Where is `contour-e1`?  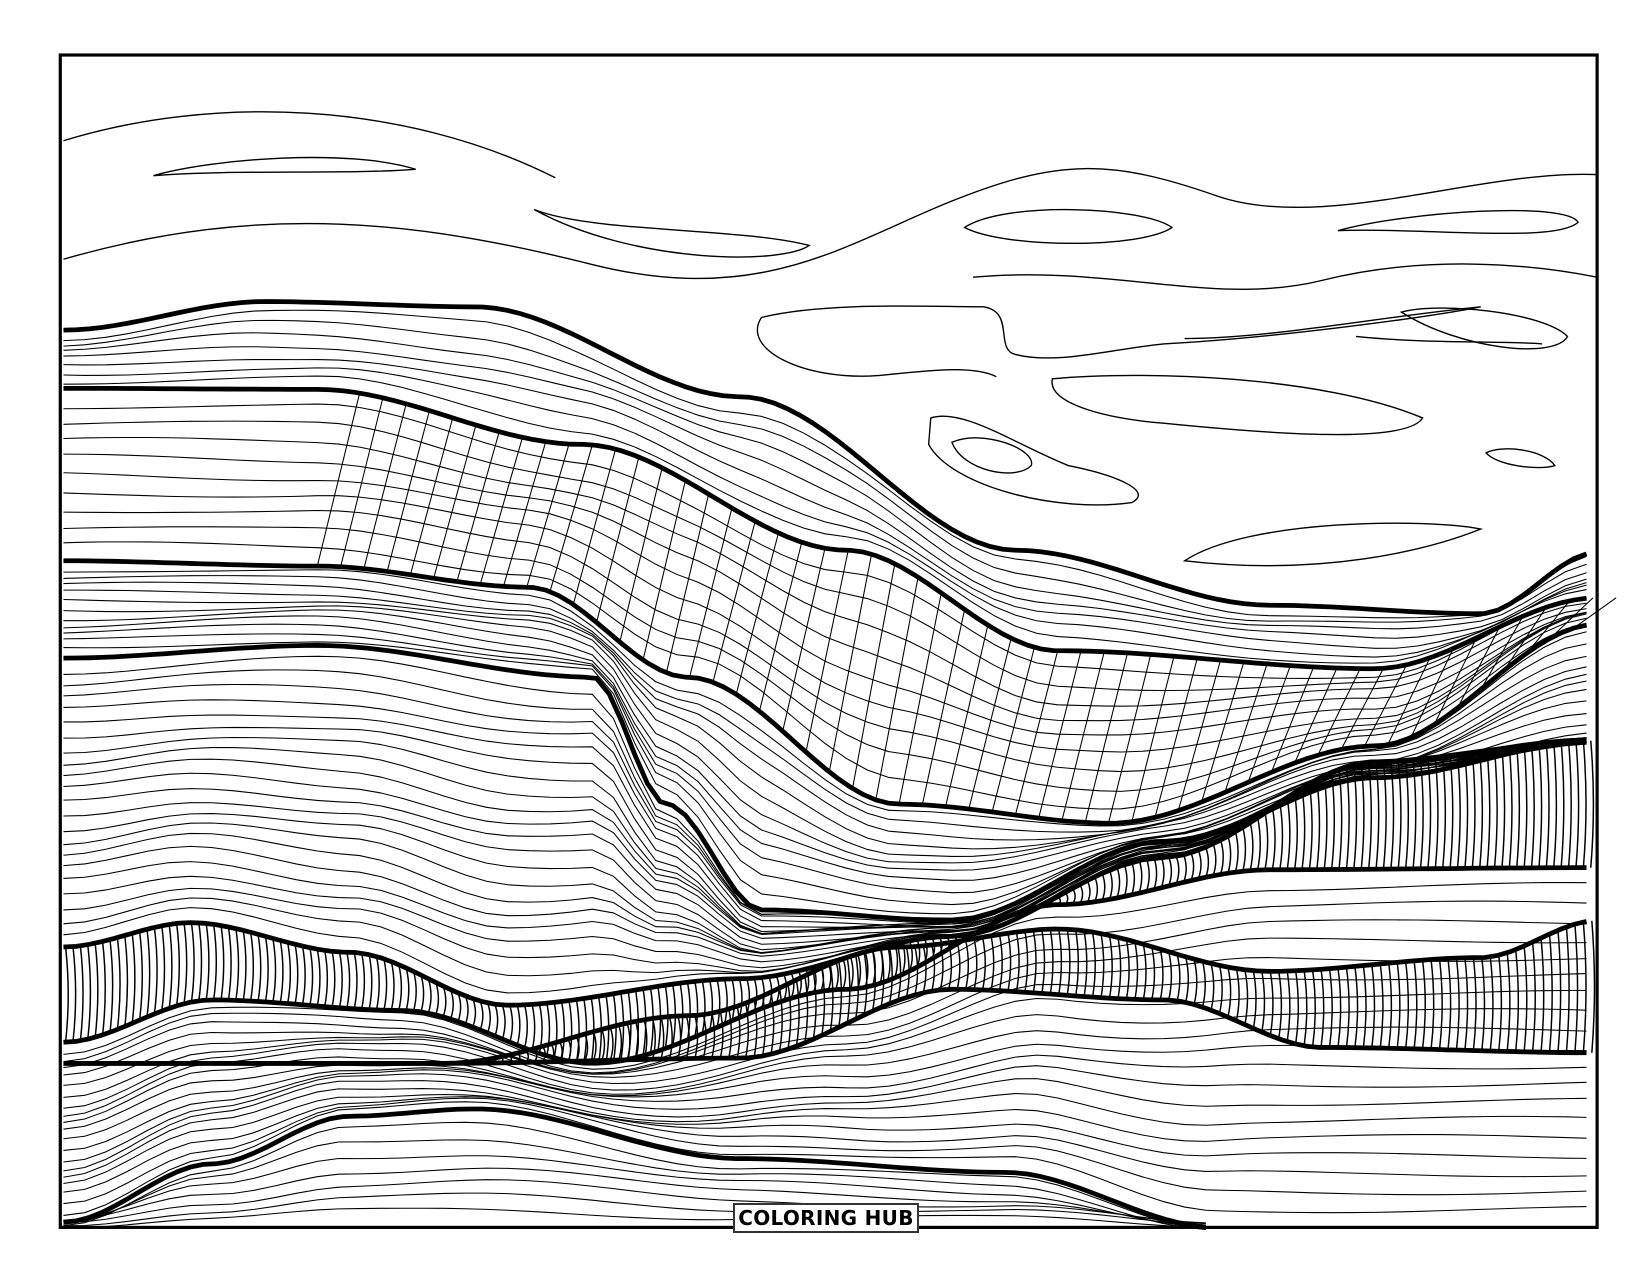
contour-e1 is located at coordinates (635, 1168).